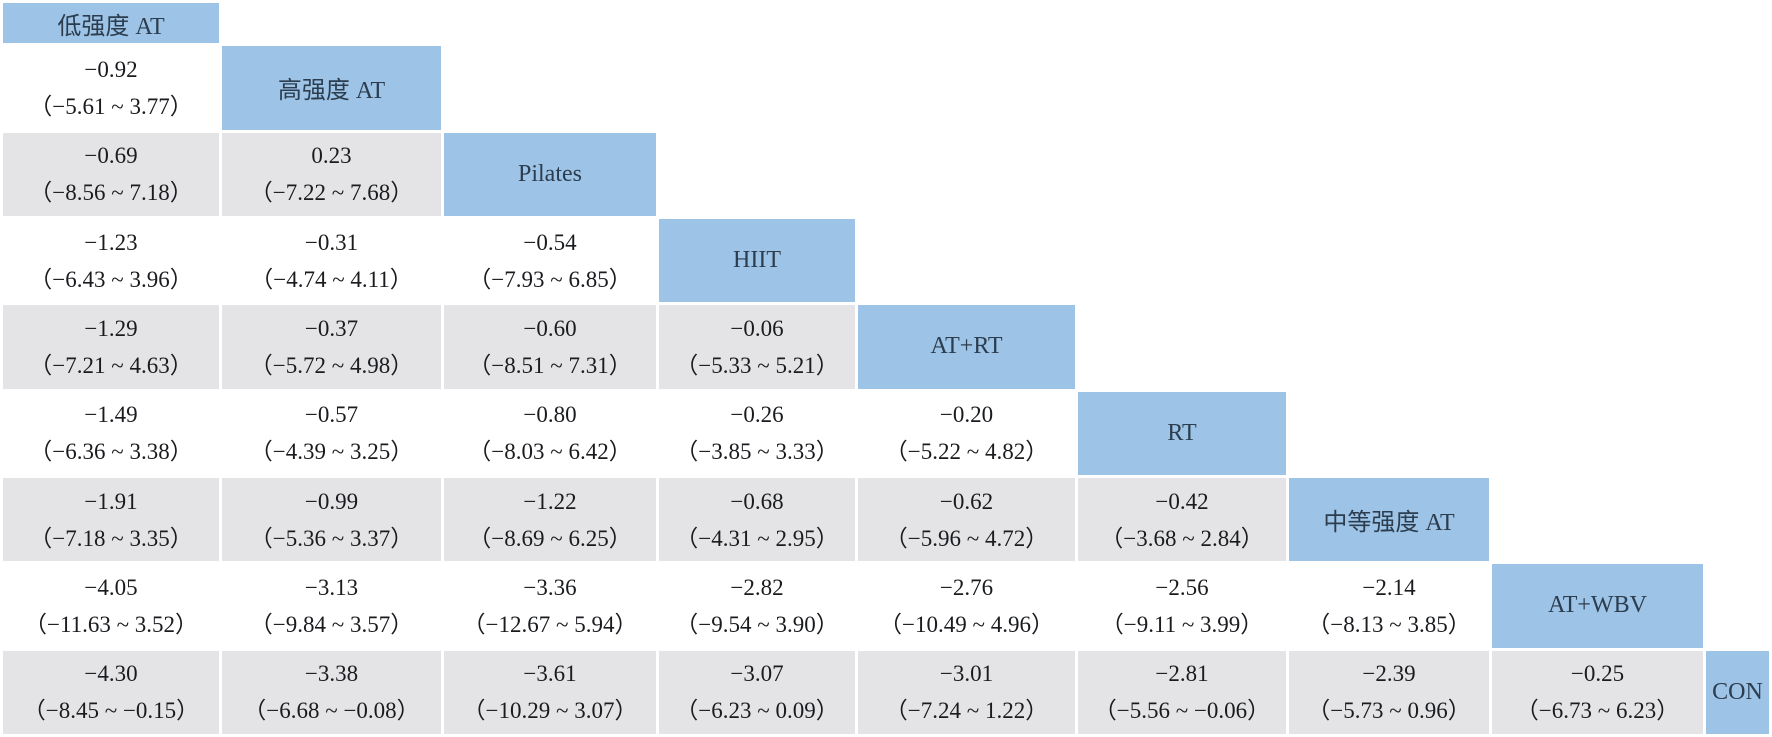  What do you see at coordinates (550, 519) in the screenshot?
I see `comparison-cell: −1.22 （−8.69 ~ 6.25）` at bounding box center [550, 519].